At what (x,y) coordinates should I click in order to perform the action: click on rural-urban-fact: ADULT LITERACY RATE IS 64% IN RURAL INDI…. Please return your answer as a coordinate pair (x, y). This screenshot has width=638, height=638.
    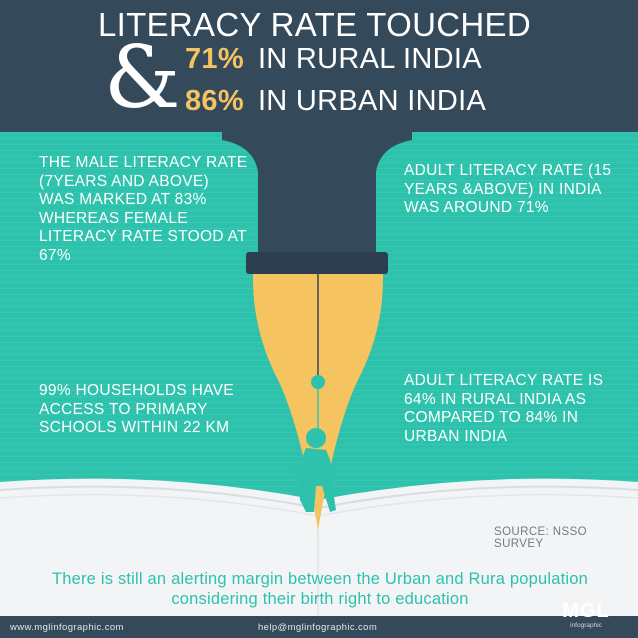
    Looking at the image, I should click on (509, 409).